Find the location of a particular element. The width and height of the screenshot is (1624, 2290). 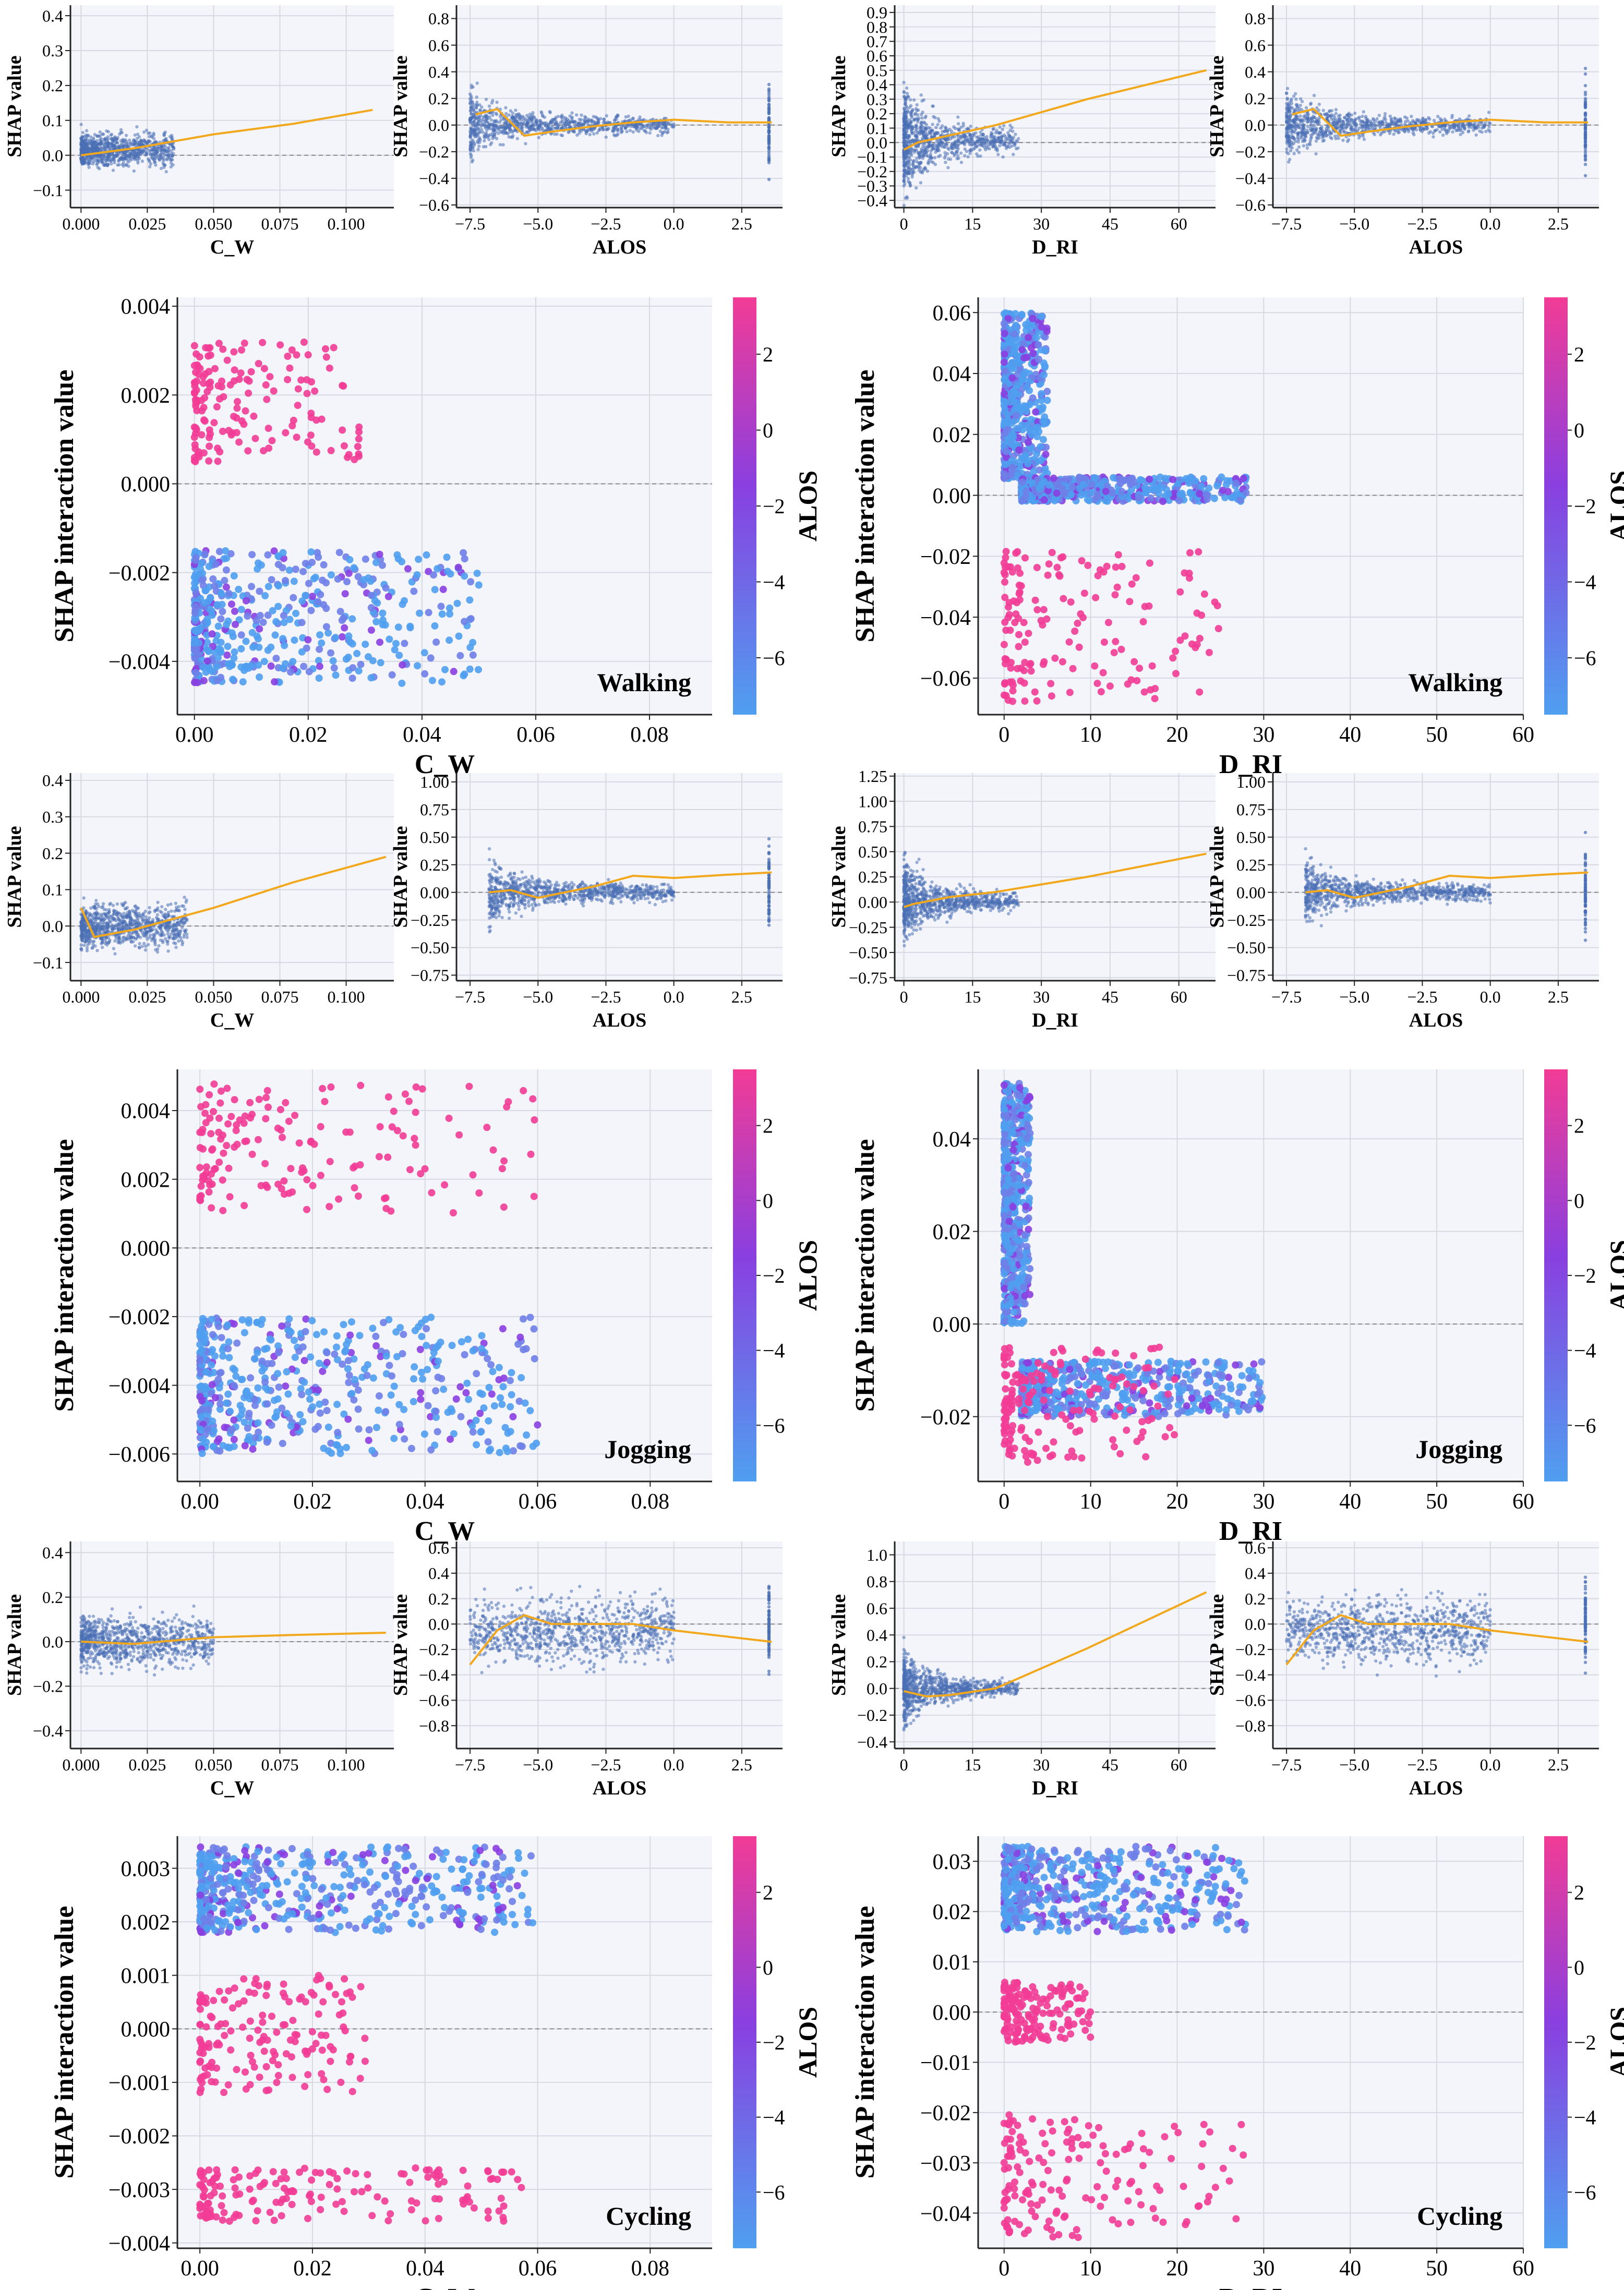

x-tick-label: 15 is located at coordinates (972, 223).